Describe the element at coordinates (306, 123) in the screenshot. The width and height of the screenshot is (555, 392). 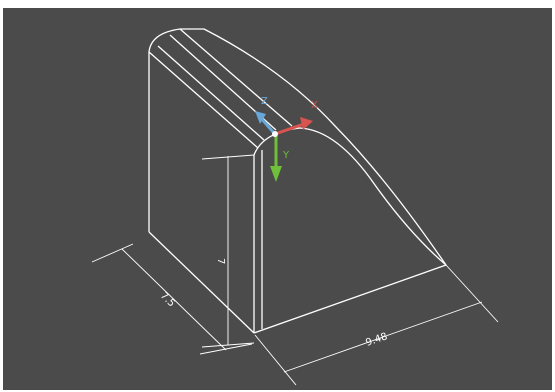
I see `x-axis-arrow-icon` at that location.